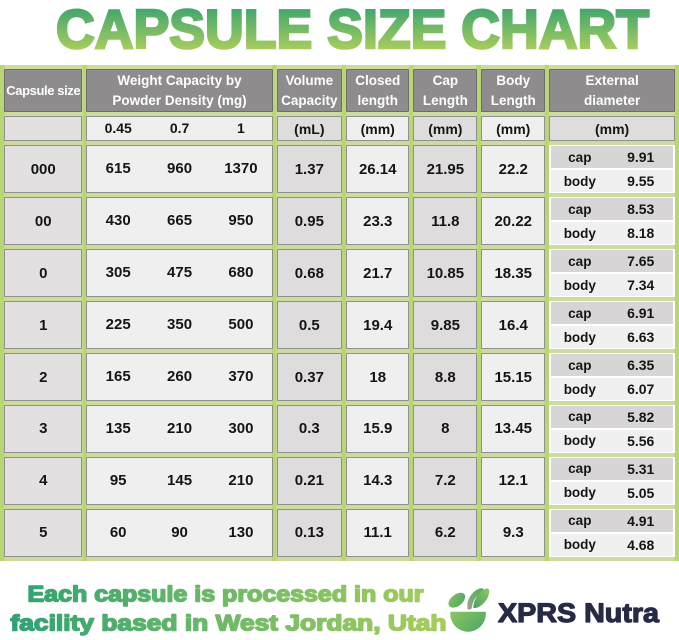 The image size is (679, 640). I want to click on svg-text:Each capsule is processed in o: Each capsule is processed in our, so click(226, 594).